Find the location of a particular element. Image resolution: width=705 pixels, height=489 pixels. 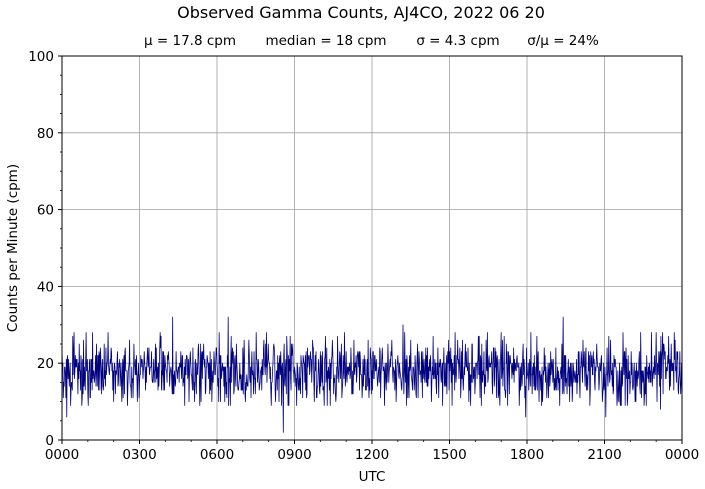

subtitle-ratio: σ/μ = 24% is located at coordinates (563, 41).